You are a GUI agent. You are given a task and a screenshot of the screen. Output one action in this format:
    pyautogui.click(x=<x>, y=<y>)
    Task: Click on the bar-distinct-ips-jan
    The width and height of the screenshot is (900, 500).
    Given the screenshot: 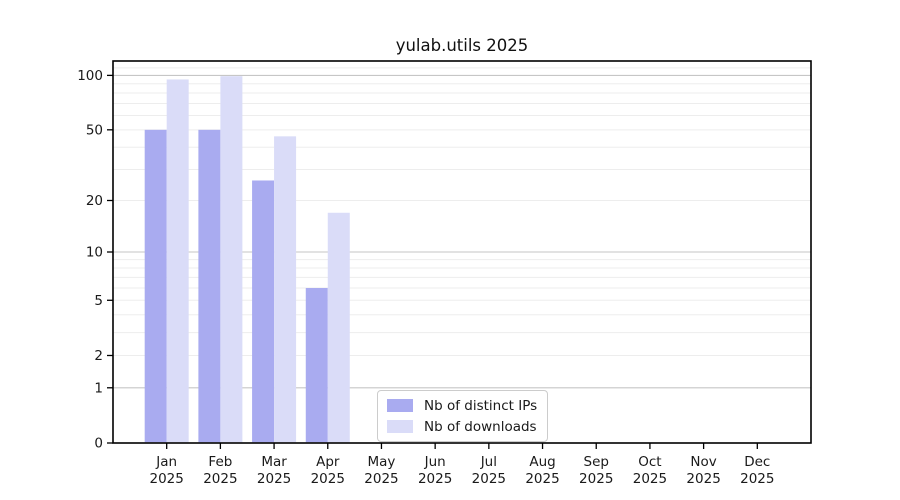 What is the action you would take?
    pyautogui.click(x=155, y=286)
    